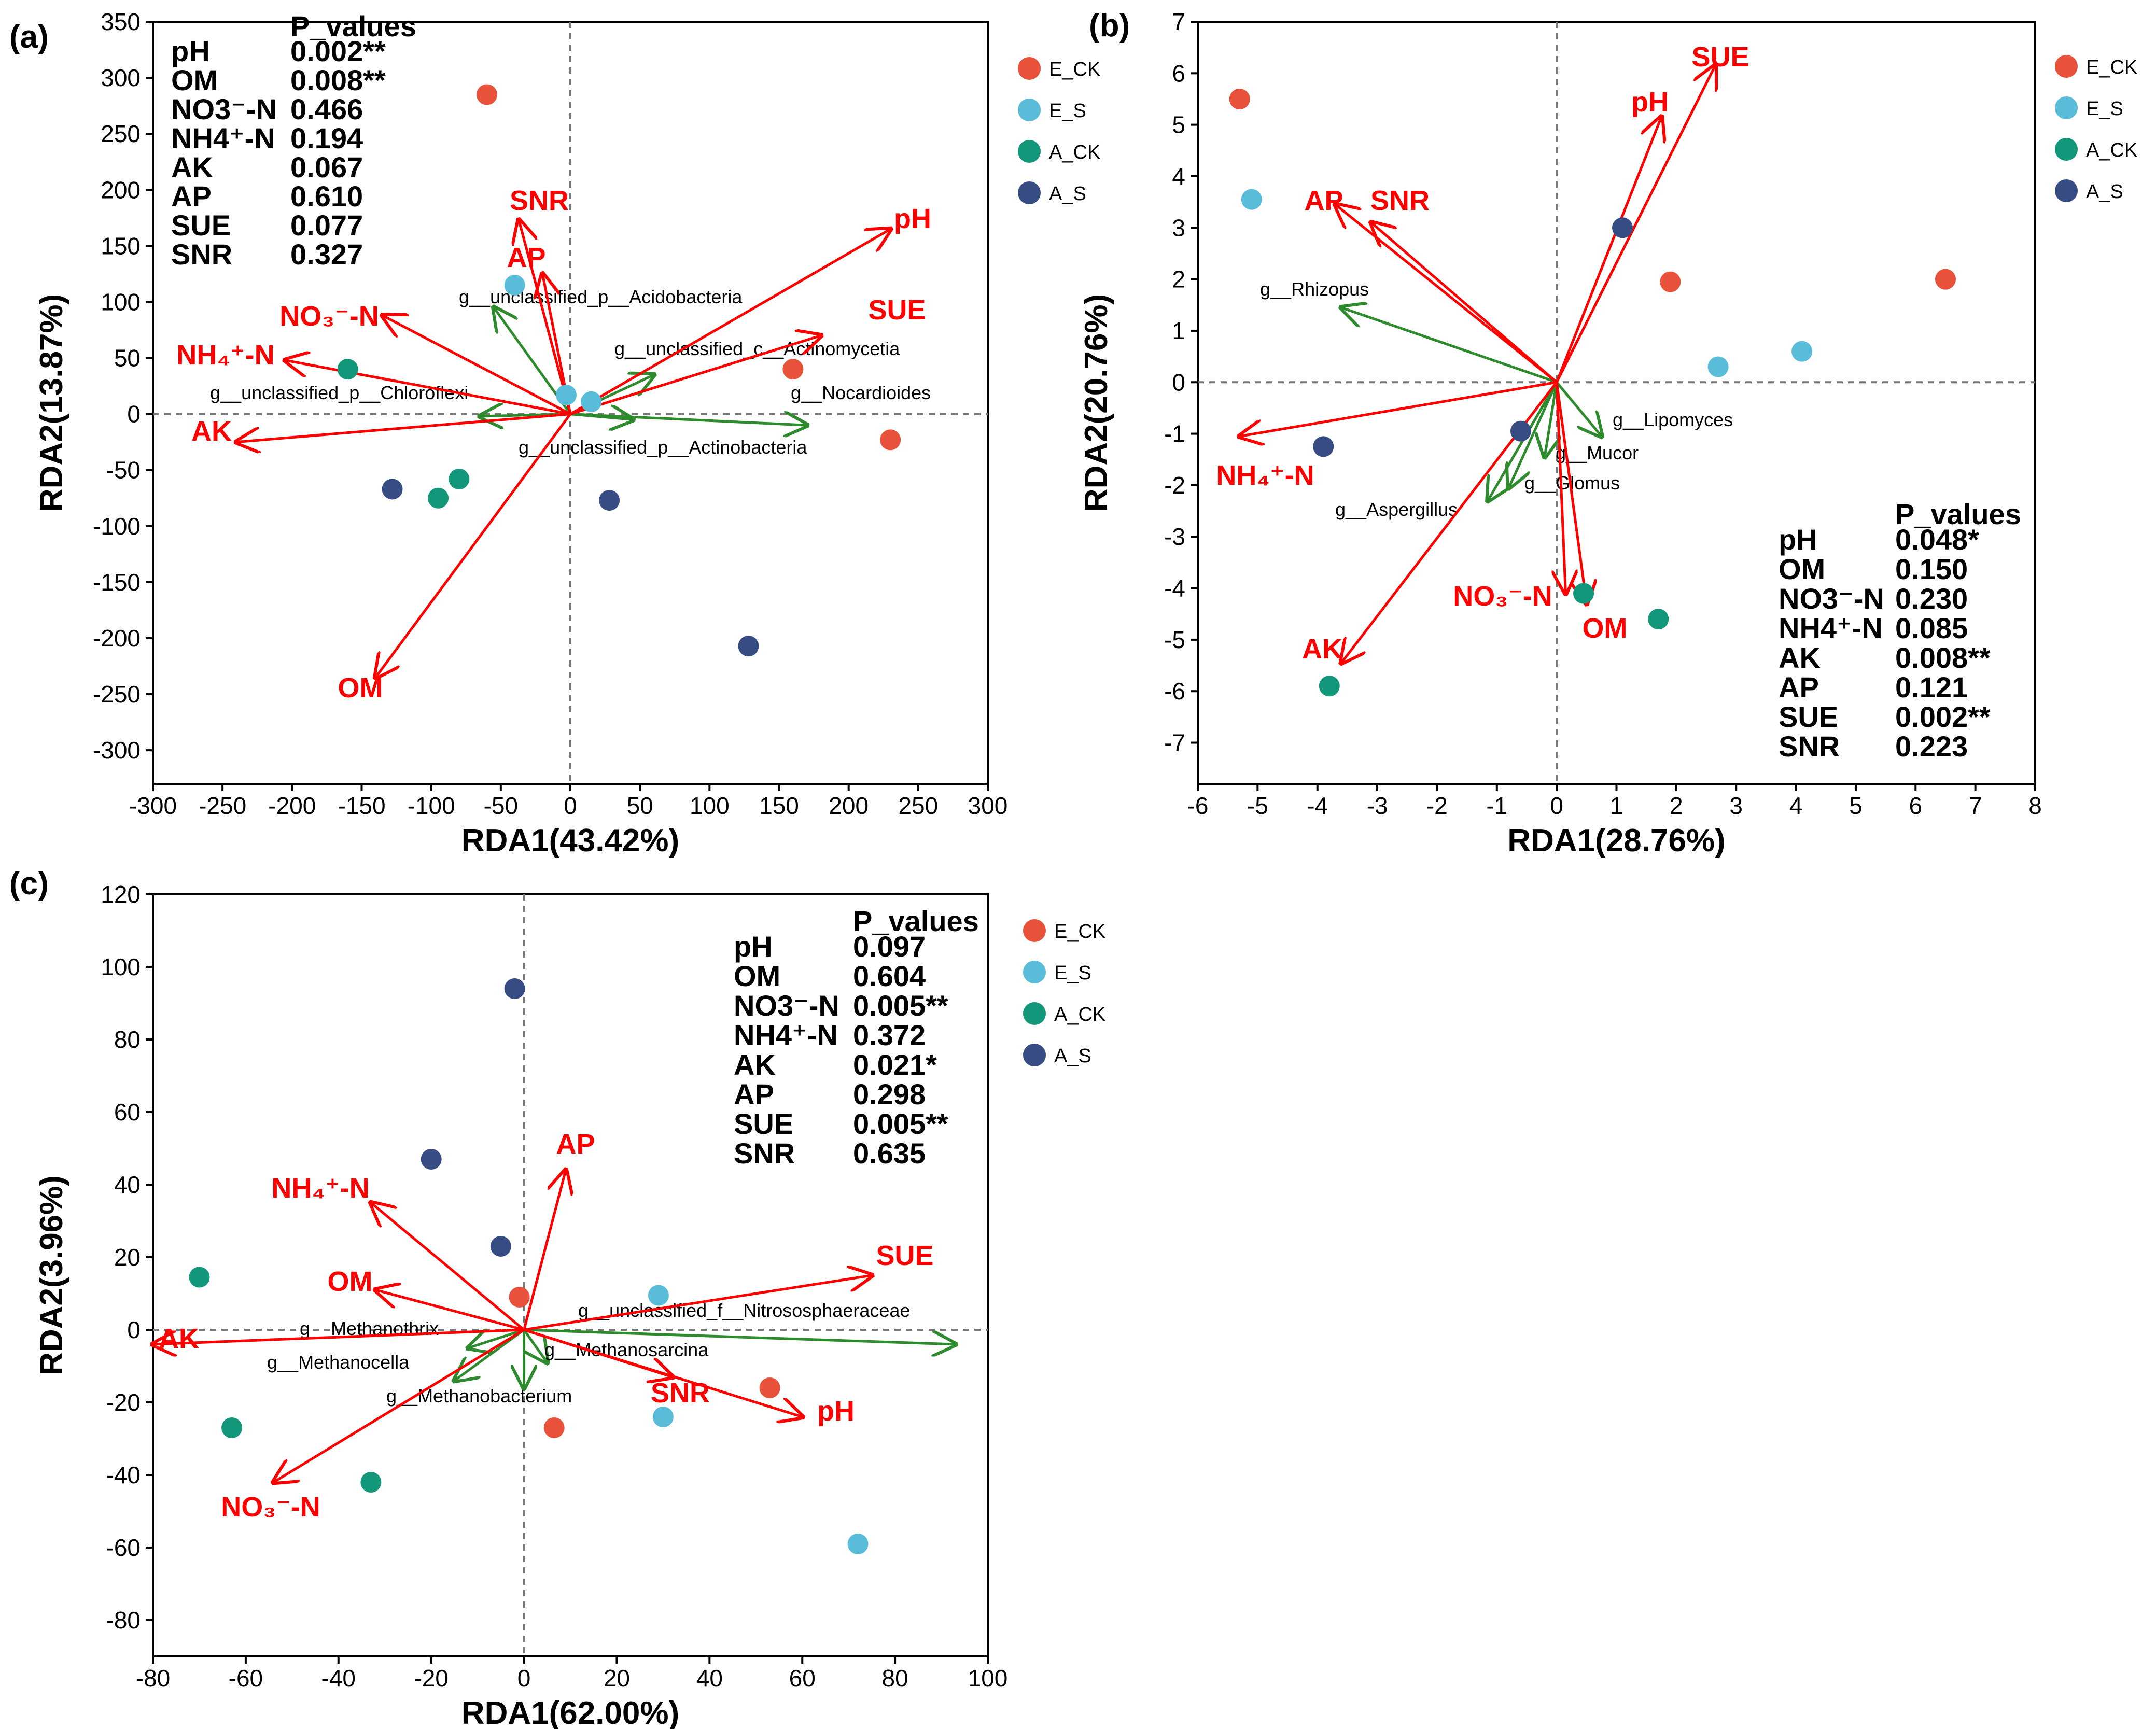 The image size is (2156, 1729). What do you see at coordinates (1034, 1055) in the screenshot?
I see `legend-marker-a-s` at bounding box center [1034, 1055].